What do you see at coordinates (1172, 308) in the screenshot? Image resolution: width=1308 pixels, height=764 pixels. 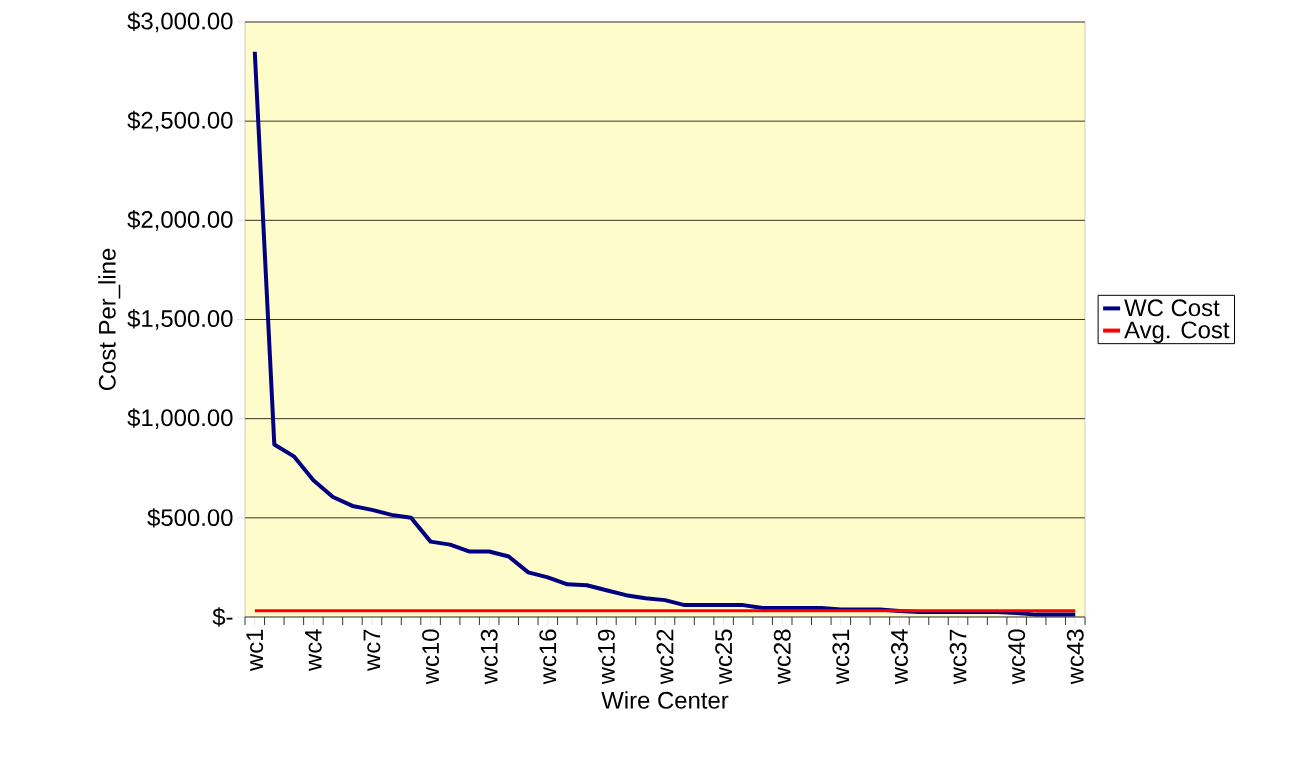 I see `legend-label: WC Cost` at bounding box center [1172, 308].